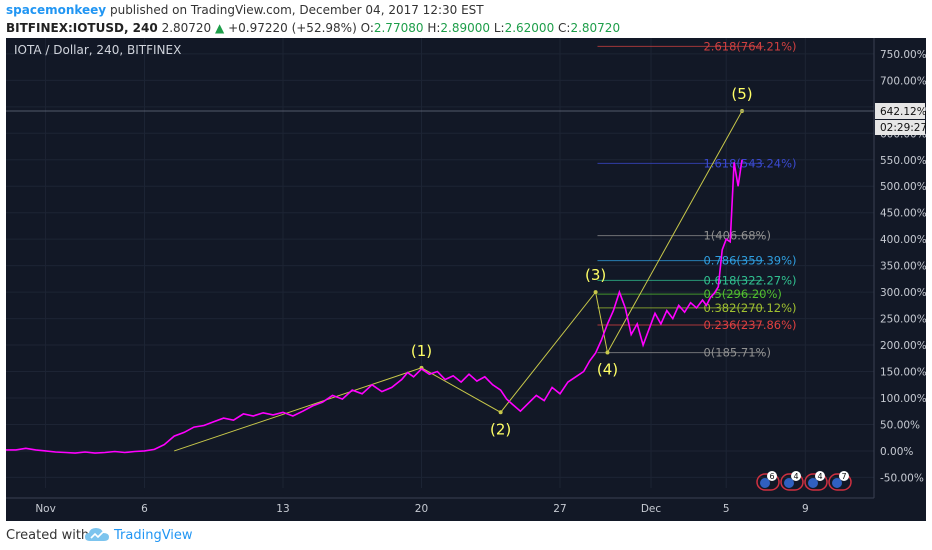 This screenshot has height=550, width=932. I want to click on fib-level-label: 0.382(270.12%), so click(749, 308).